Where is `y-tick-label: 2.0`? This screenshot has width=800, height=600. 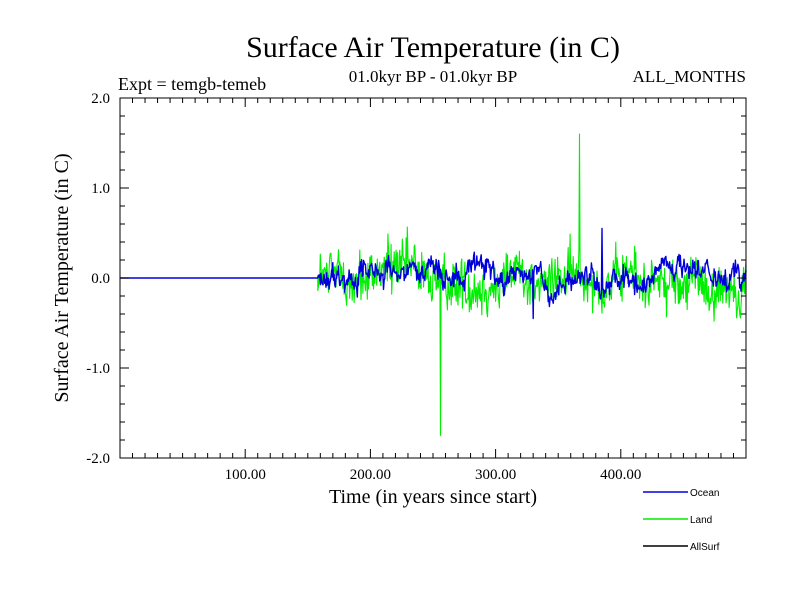
y-tick-label: 2.0 is located at coordinates (100, 99).